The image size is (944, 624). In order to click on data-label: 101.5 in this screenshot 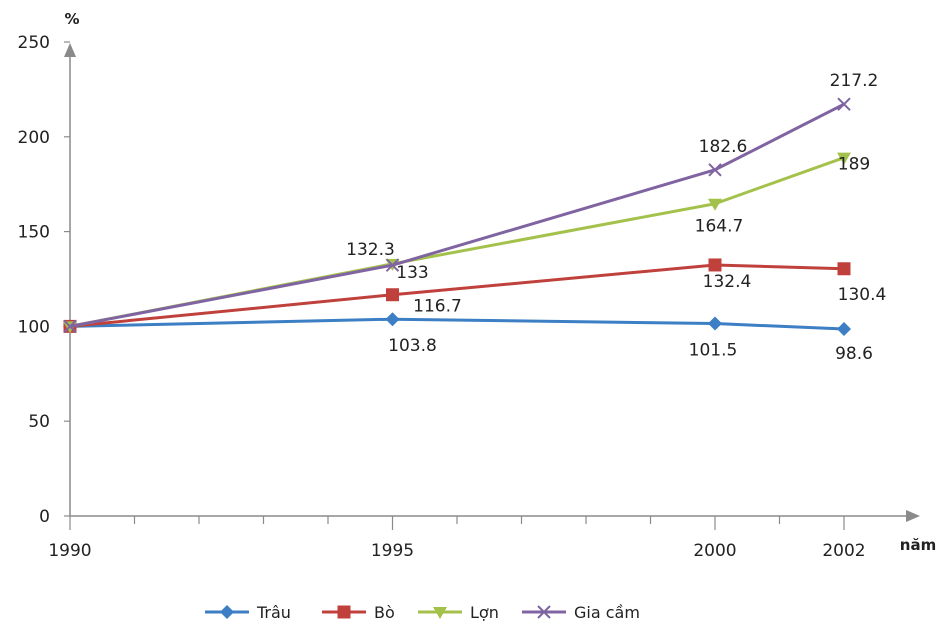, I will do `click(713, 351)`.